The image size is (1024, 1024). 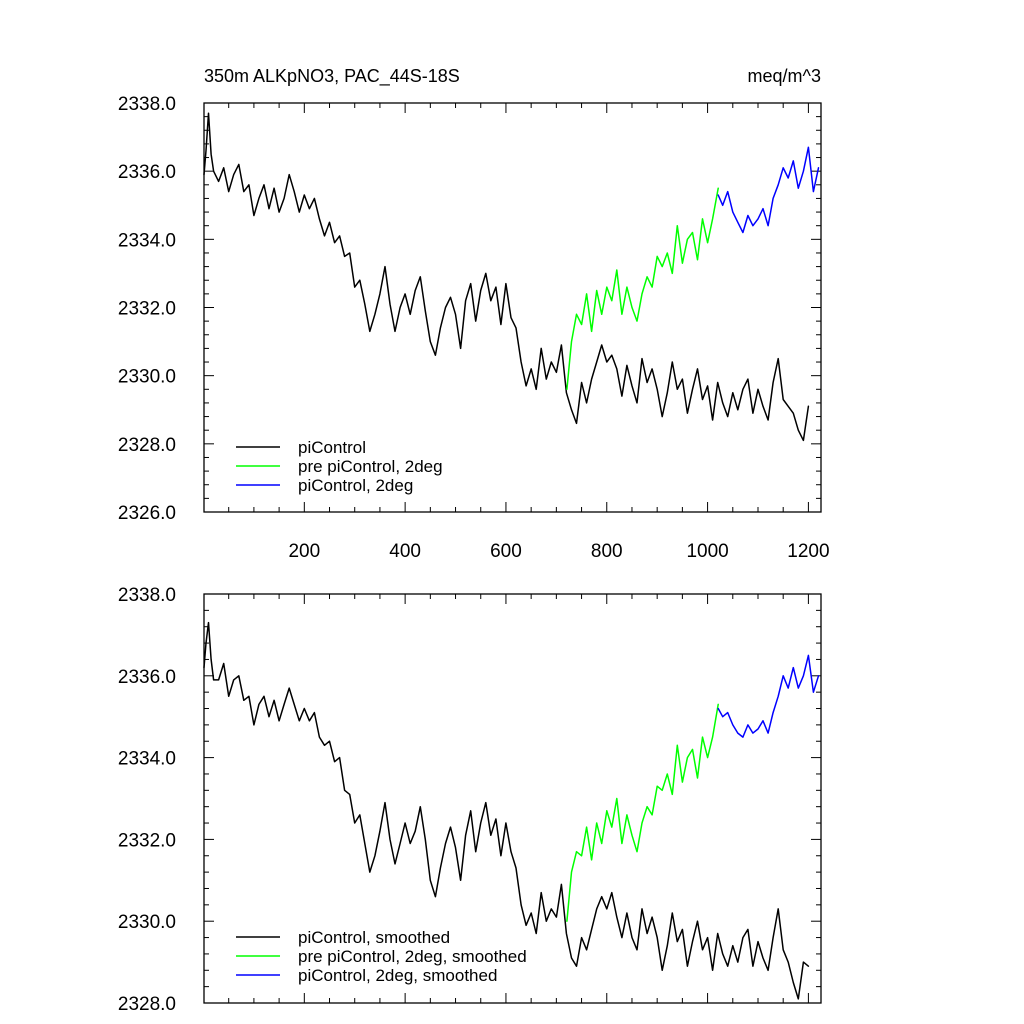 What do you see at coordinates (412, 956) in the screenshot?
I see `legend-label-pre-picontrol-2deg-smoothed: pre piControl, 2deg, smoothed` at bounding box center [412, 956].